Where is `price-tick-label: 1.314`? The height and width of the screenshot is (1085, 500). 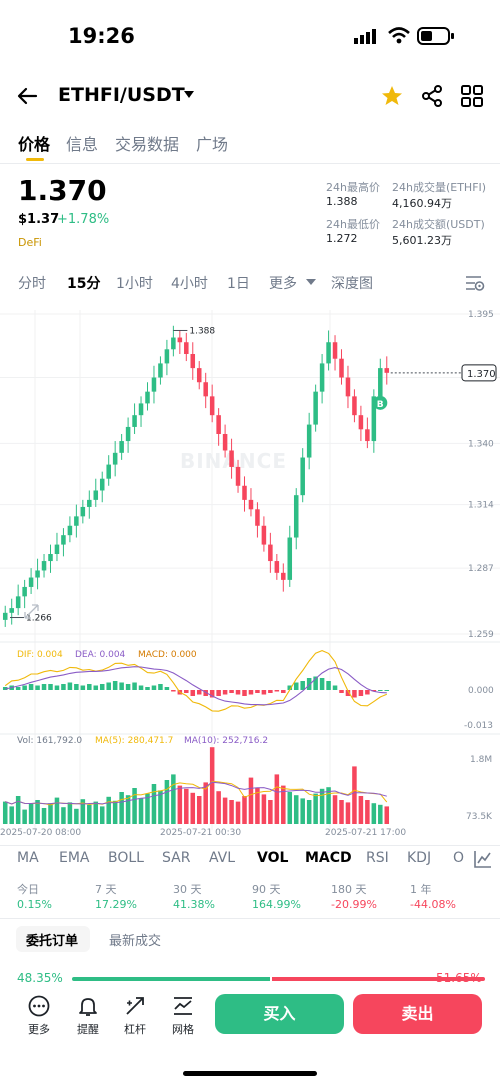
price-tick-label: 1.314 is located at coordinates (481, 506).